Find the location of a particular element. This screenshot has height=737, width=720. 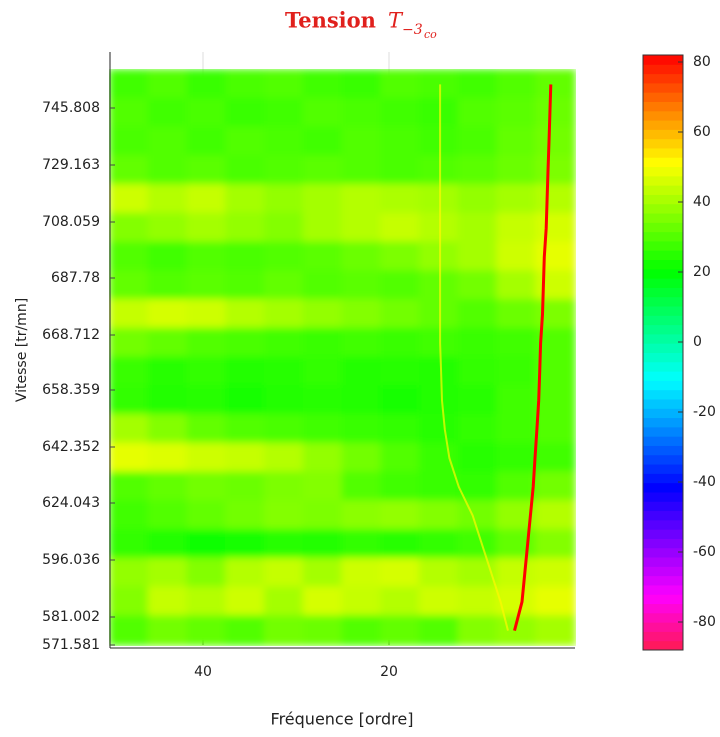

ridge-line is located at coordinates (474, 357).